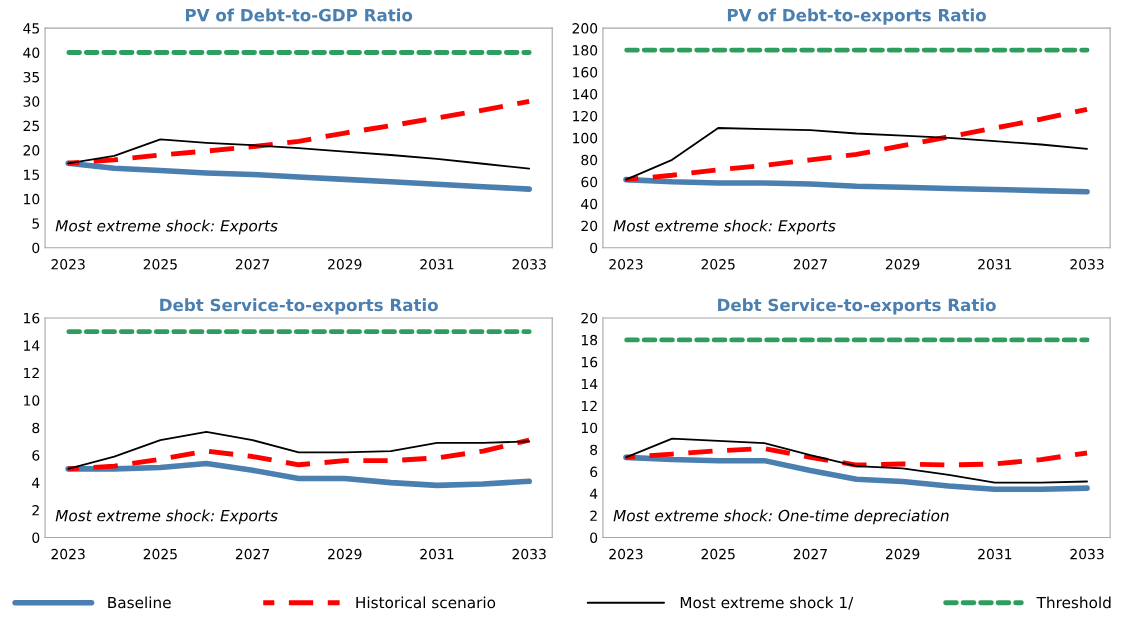 The image size is (1127, 625). I want to click on y-tick-label: 18, so click(589, 340).